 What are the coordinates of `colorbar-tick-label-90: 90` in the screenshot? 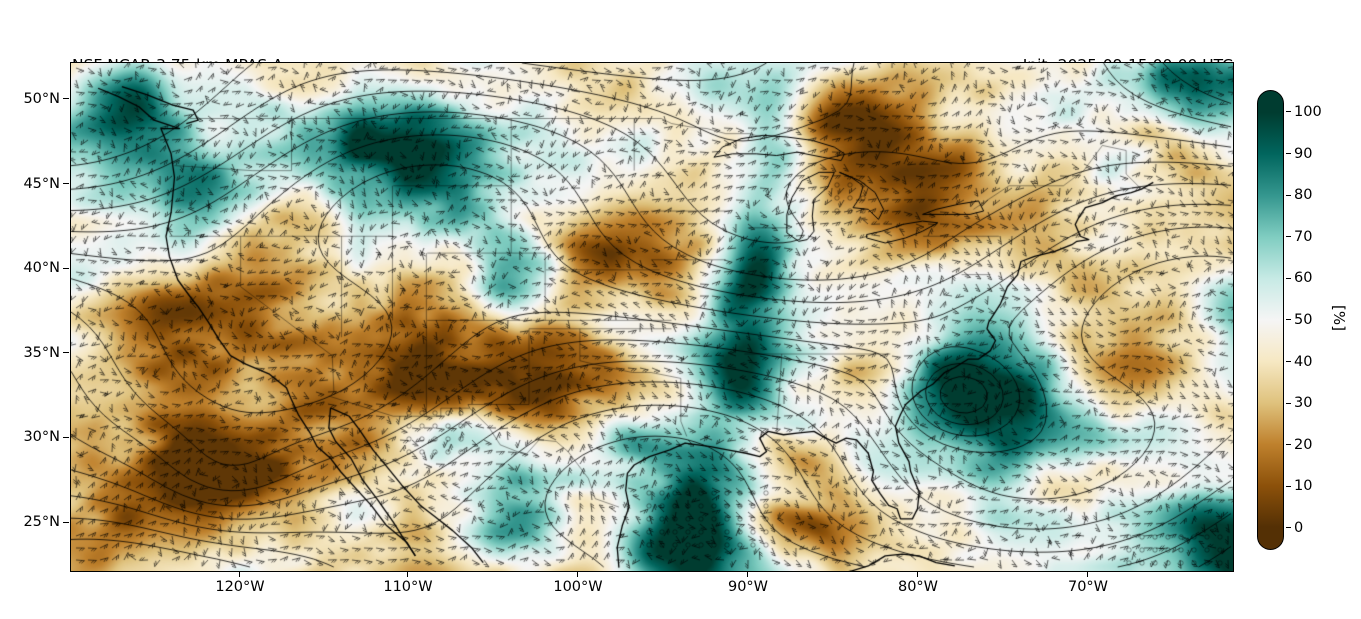 It's located at (1303, 154).